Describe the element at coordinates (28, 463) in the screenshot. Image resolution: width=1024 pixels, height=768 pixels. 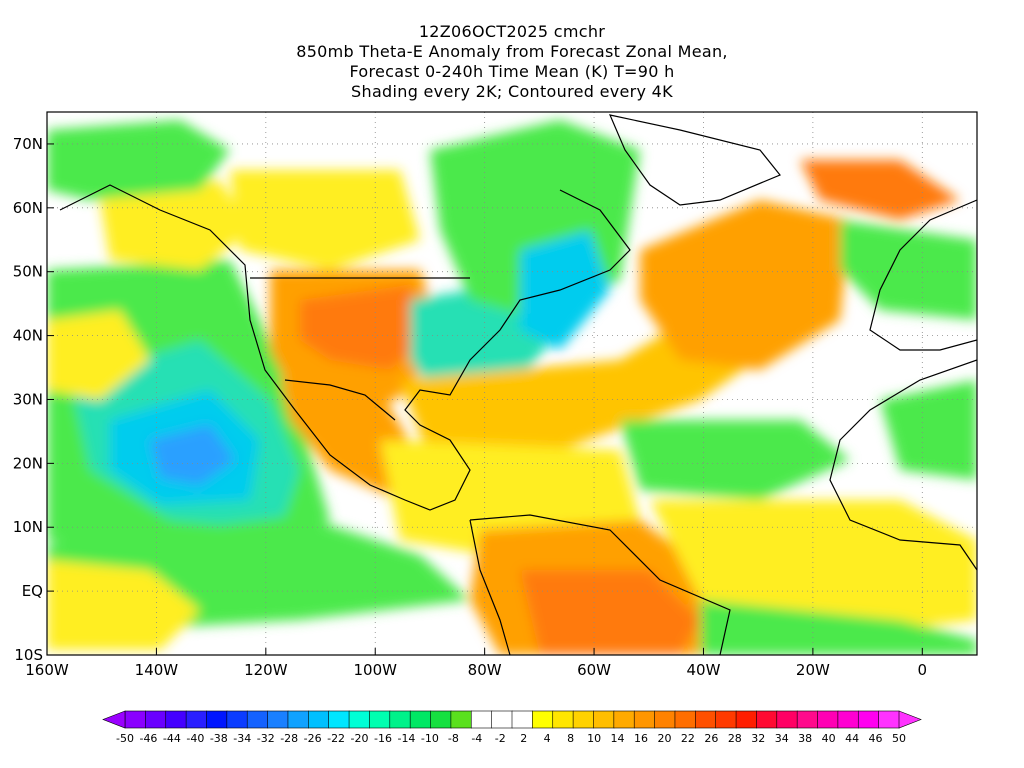
I see `lat-tick-label: 20N` at that location.